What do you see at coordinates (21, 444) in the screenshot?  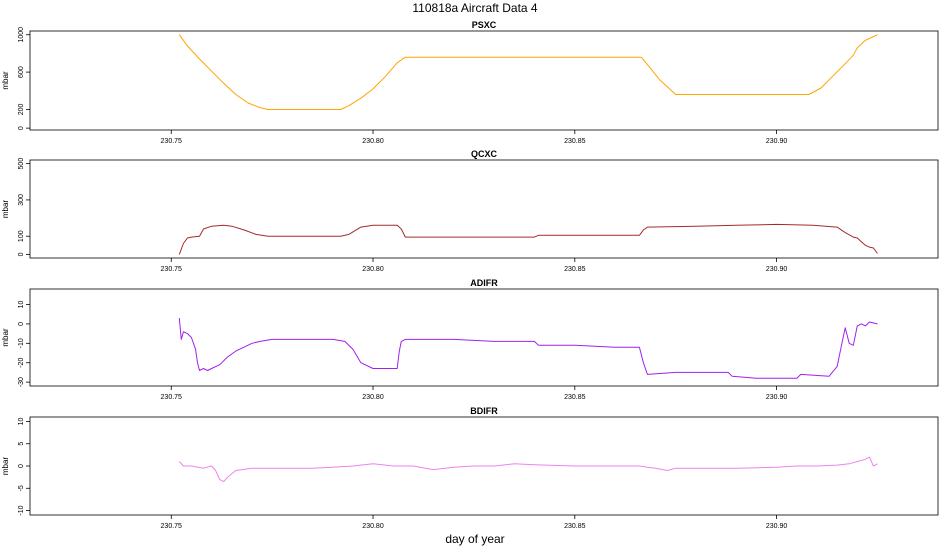 I see `y-tick-label: 5` at bounding box center [21, 444].